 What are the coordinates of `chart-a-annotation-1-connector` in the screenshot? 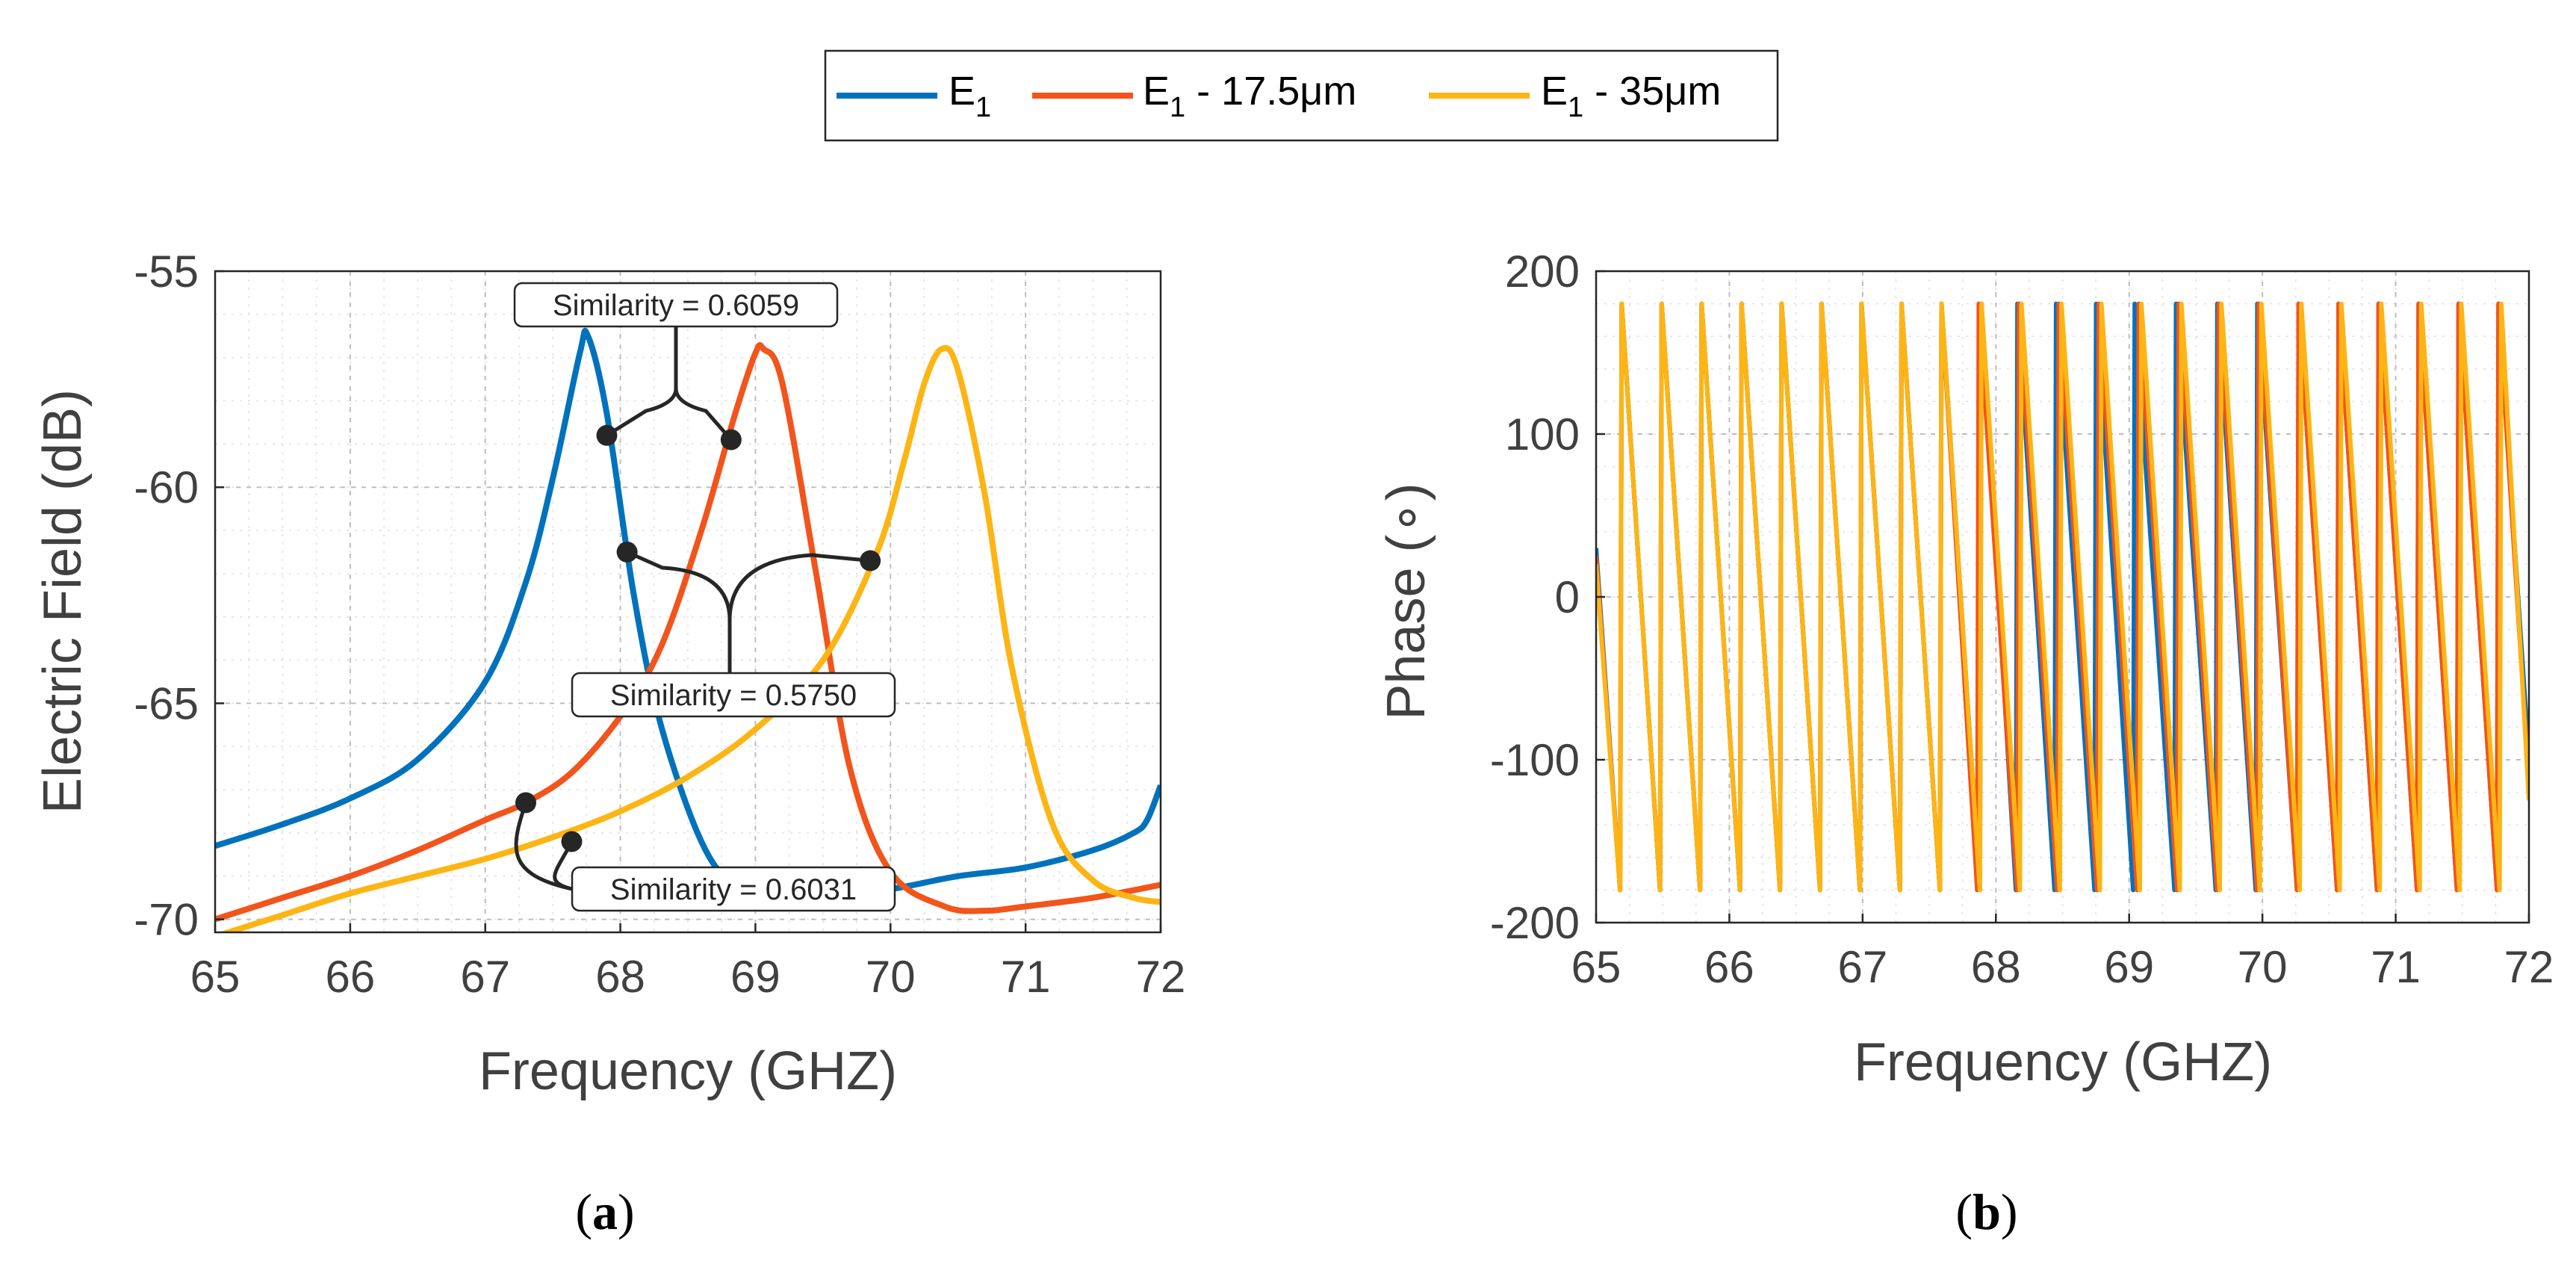 It's located at (669, 384).